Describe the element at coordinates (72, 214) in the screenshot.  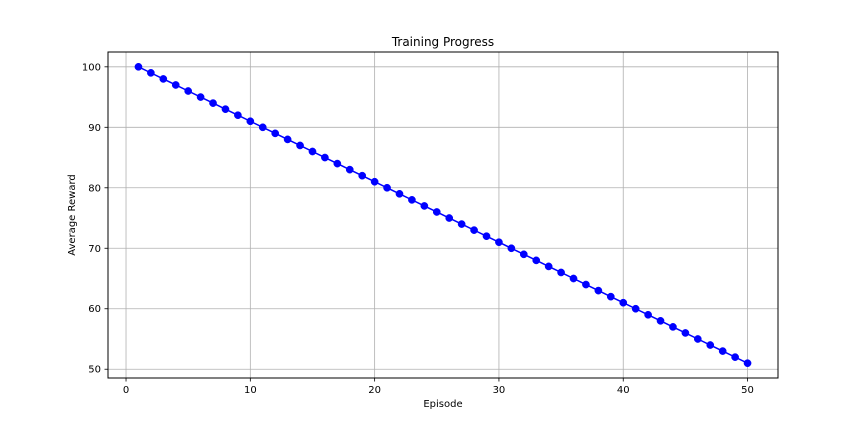
I see `y-axis-label: Average Reward` at that location.